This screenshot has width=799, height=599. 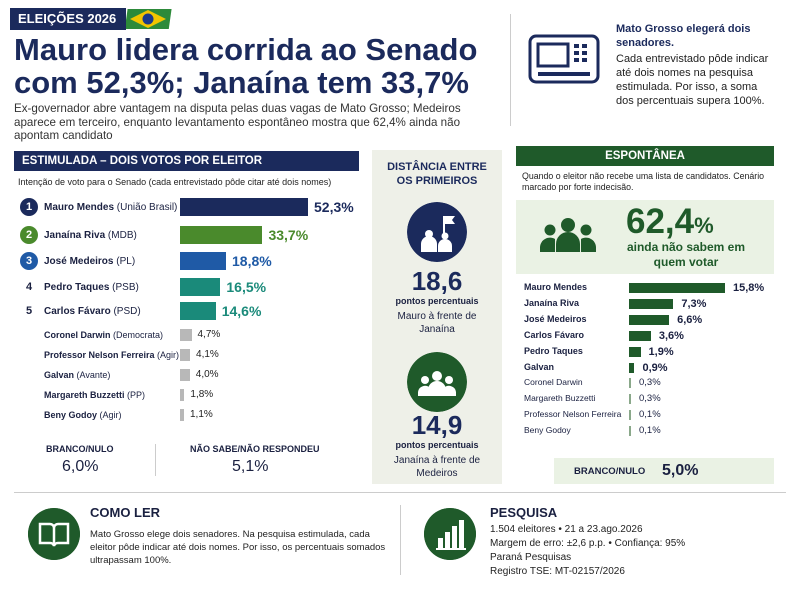 I want to click on candidate-label: Carlos Fávaro (PSD), so click(x=92, y=311).